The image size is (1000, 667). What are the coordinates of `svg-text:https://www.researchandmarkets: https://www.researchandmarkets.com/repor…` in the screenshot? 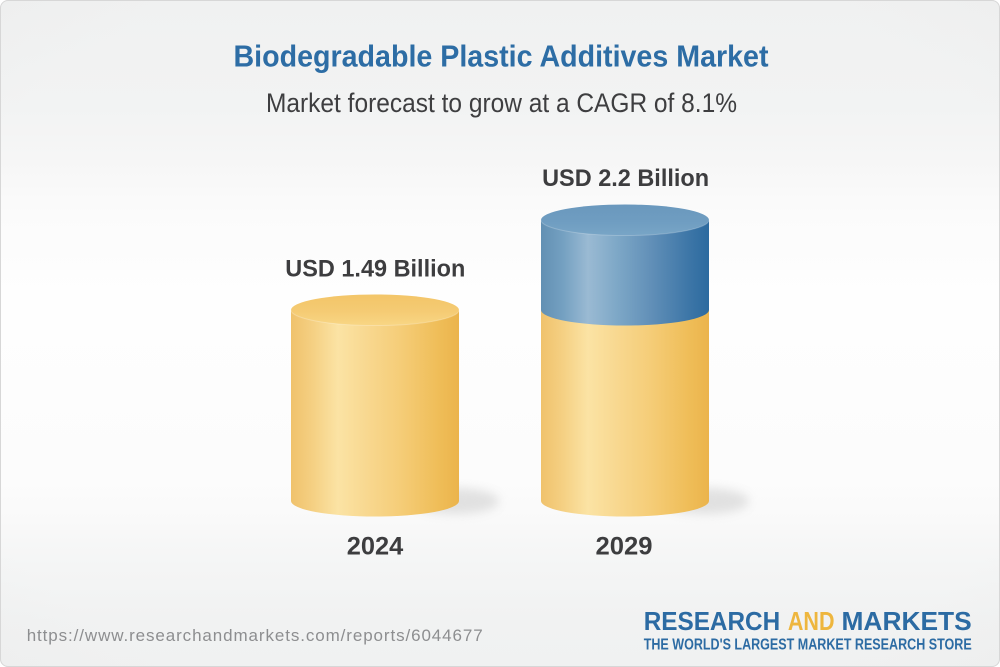 It's located at (255, 635).